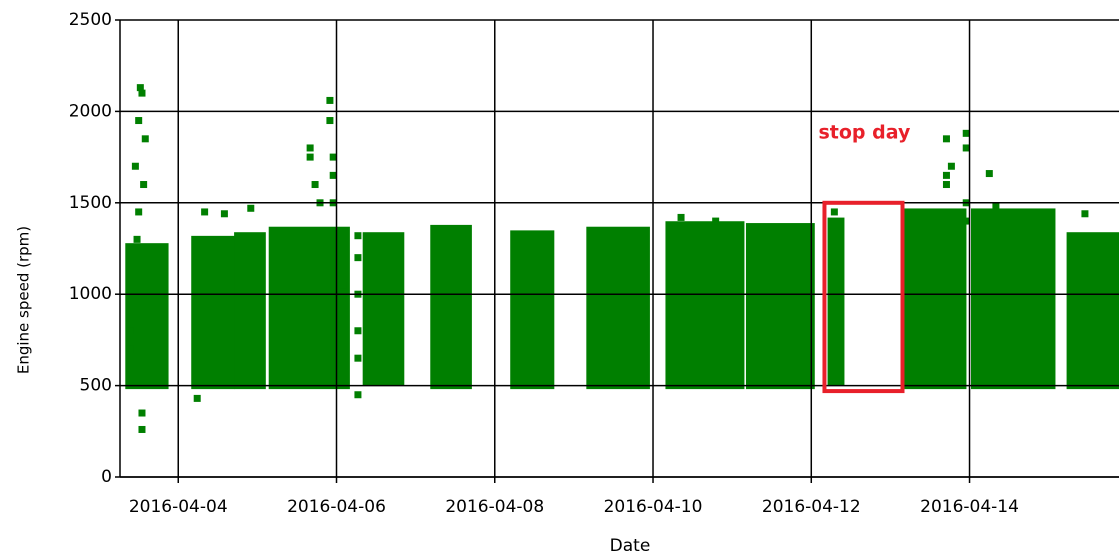 This screenshot has height=558, width=1119. What do you see at coordinates (24, 300) in the screenshot?
I see `y-axis-label: Engine speed (rpm)` at bounding box center [24, 300].